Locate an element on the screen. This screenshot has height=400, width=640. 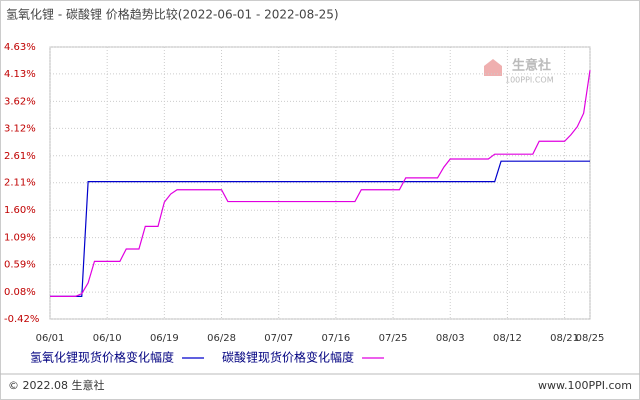
x-tick-label: 06/28 is located at coordinates (221, 338).